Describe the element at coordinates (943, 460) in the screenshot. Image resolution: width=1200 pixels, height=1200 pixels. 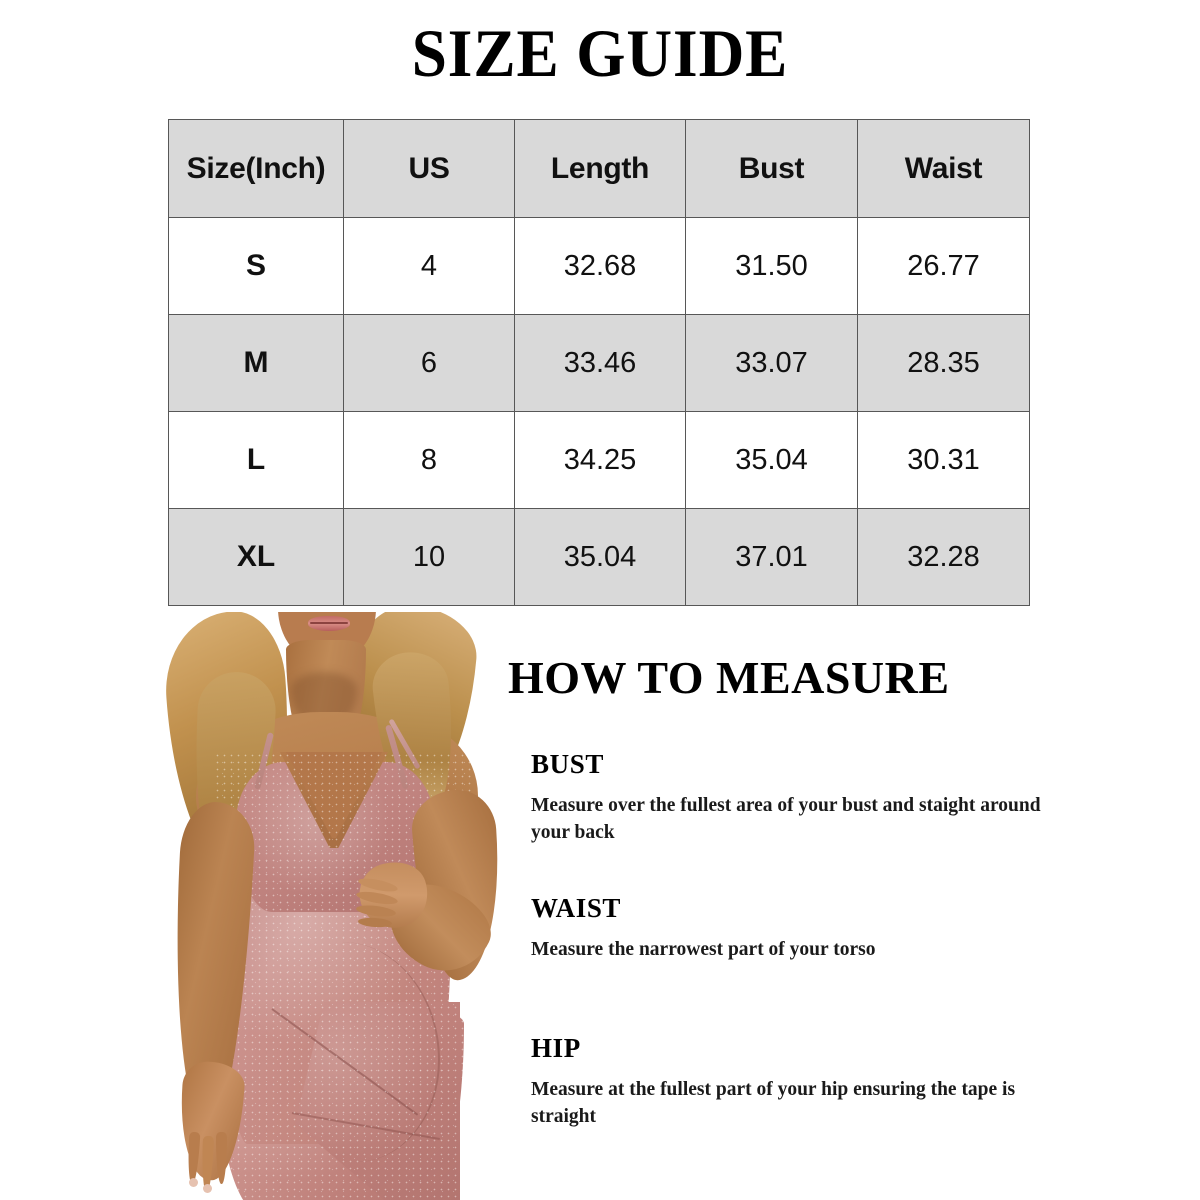
I see `cell-waist: 30.31` at that location.